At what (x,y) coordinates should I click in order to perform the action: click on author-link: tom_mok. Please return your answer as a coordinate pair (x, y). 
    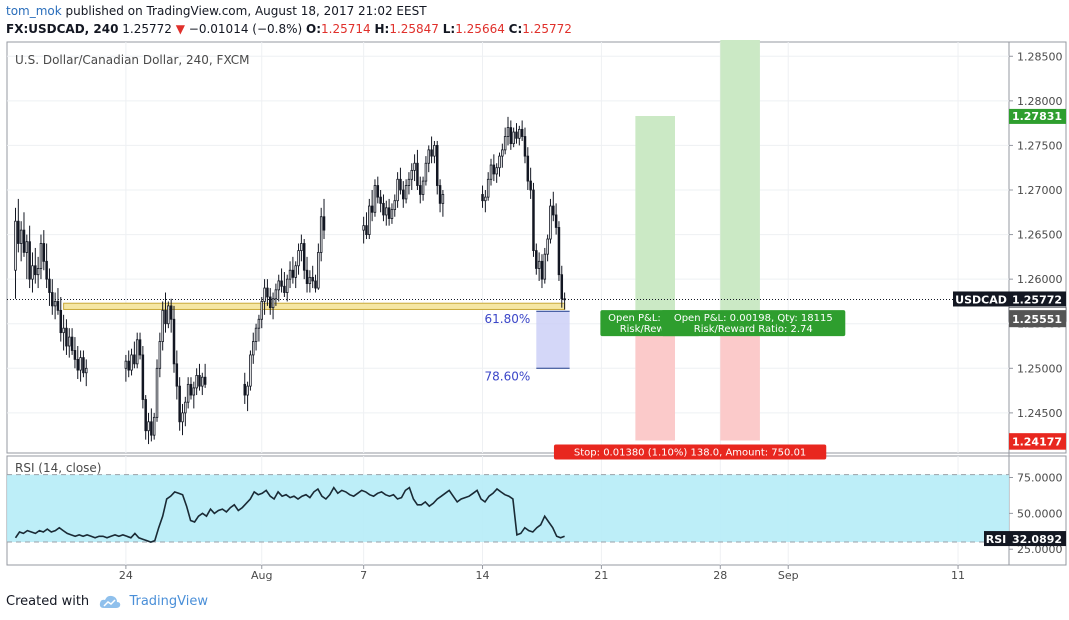
    Looking at the image, I should click on (34, 11).